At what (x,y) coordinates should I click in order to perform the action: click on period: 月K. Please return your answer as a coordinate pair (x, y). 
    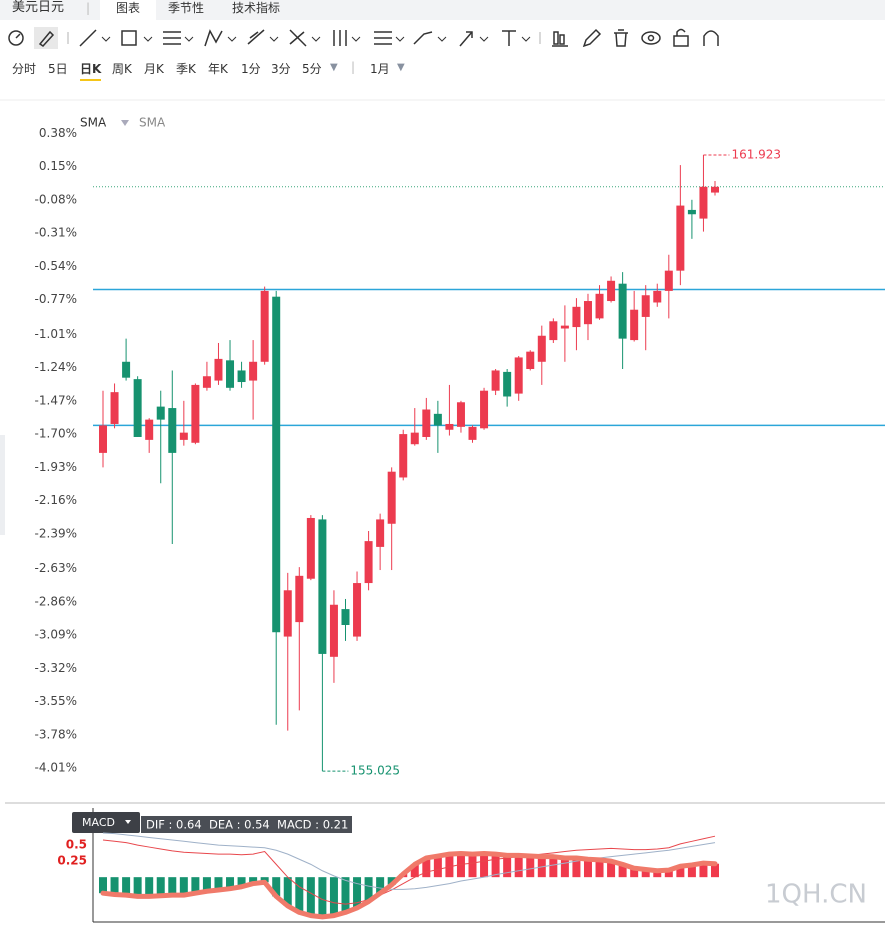
    Looking at the image, I should click on (154, 69).